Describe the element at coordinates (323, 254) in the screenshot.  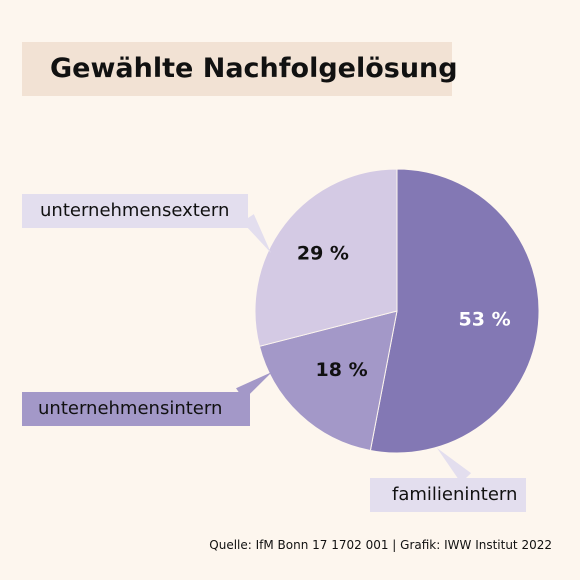
I see `slice-label-unternehmensextern: 29 %` at that location.